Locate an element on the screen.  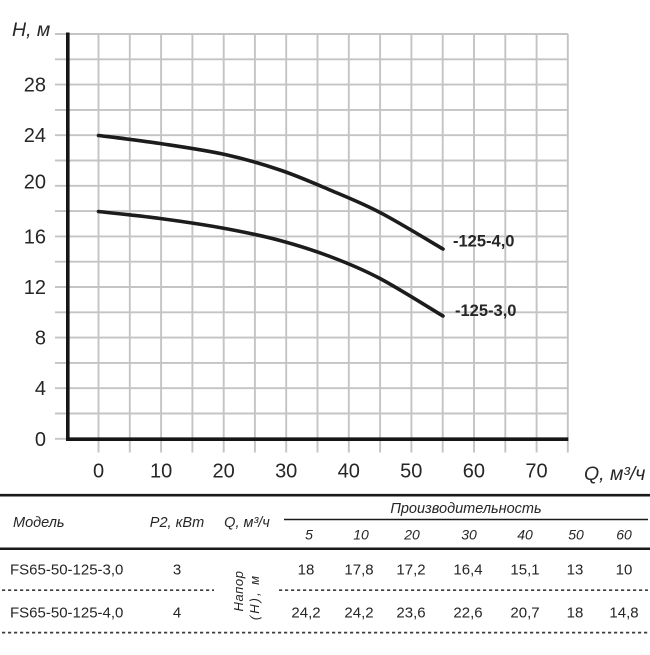
svg-text: -125-4,0 is located at coordinates (483, 242).